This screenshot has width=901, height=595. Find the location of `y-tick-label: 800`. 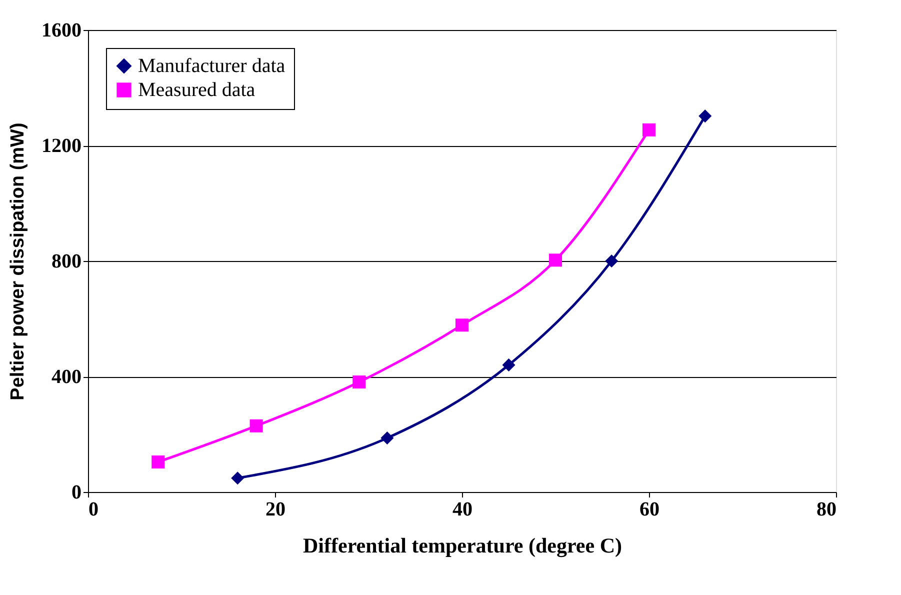

y-tick-label: 800 is located at coordinates (67, 261).